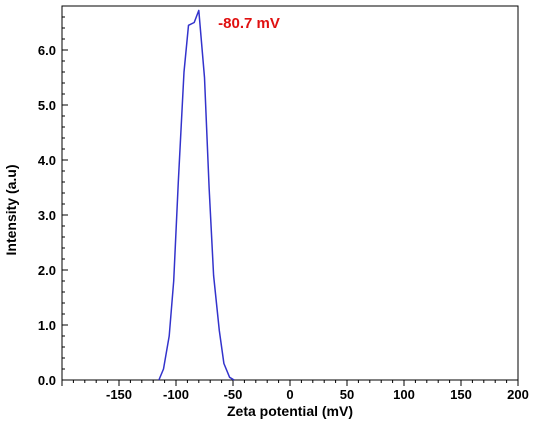 The height and width of the screenshot is (424, 536). I want to click on series-line, so click(196, 195).